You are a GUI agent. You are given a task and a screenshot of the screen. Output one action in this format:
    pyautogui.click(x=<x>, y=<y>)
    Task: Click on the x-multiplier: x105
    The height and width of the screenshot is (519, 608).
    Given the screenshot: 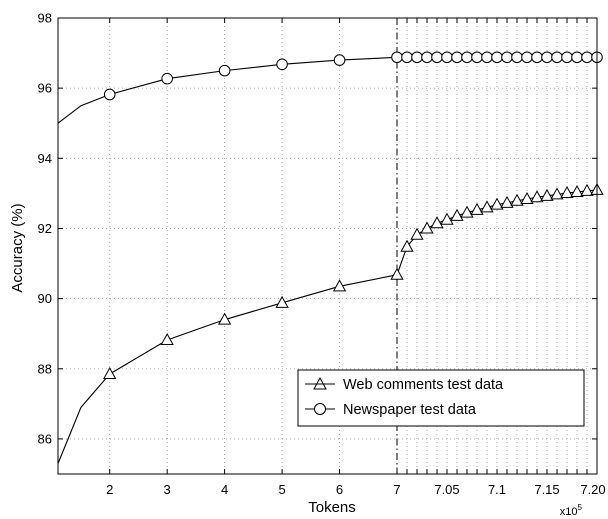 What is the action you would take?
    pyautogui.click(x=571, y=510)
    